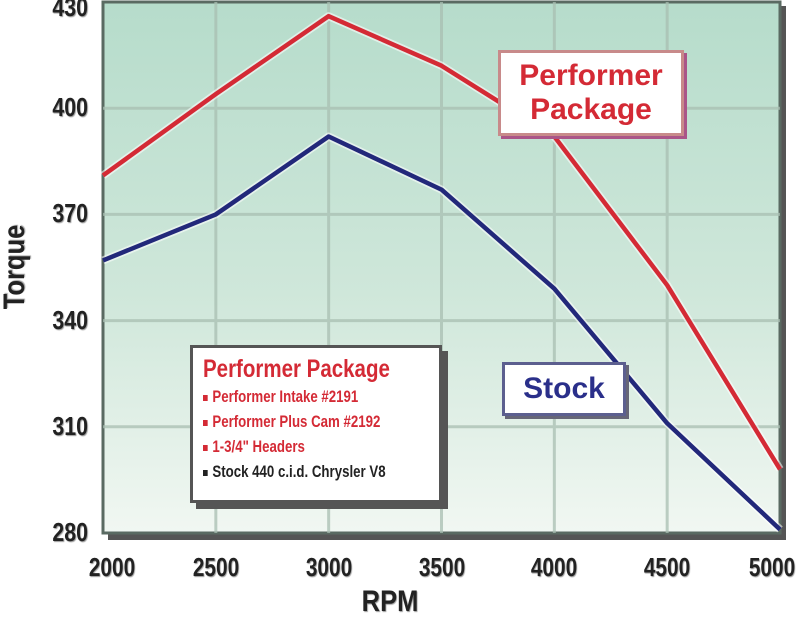 Image resolution: width=800 pixels, height=619 pixels. Describe the element at coordinates (591, 109) in the screenshot. I see `callout-line-2: Package` at that location.